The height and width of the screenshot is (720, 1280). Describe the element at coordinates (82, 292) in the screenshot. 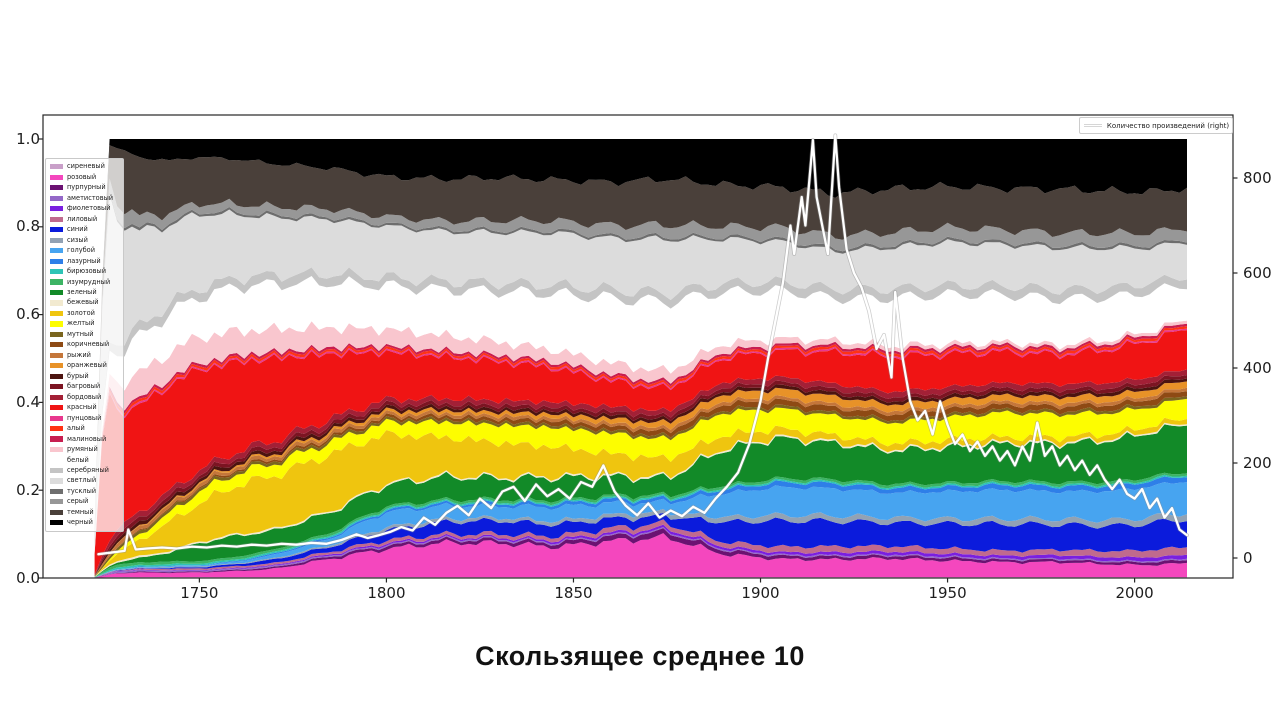

I see `legend-label: зеленый` at that location.